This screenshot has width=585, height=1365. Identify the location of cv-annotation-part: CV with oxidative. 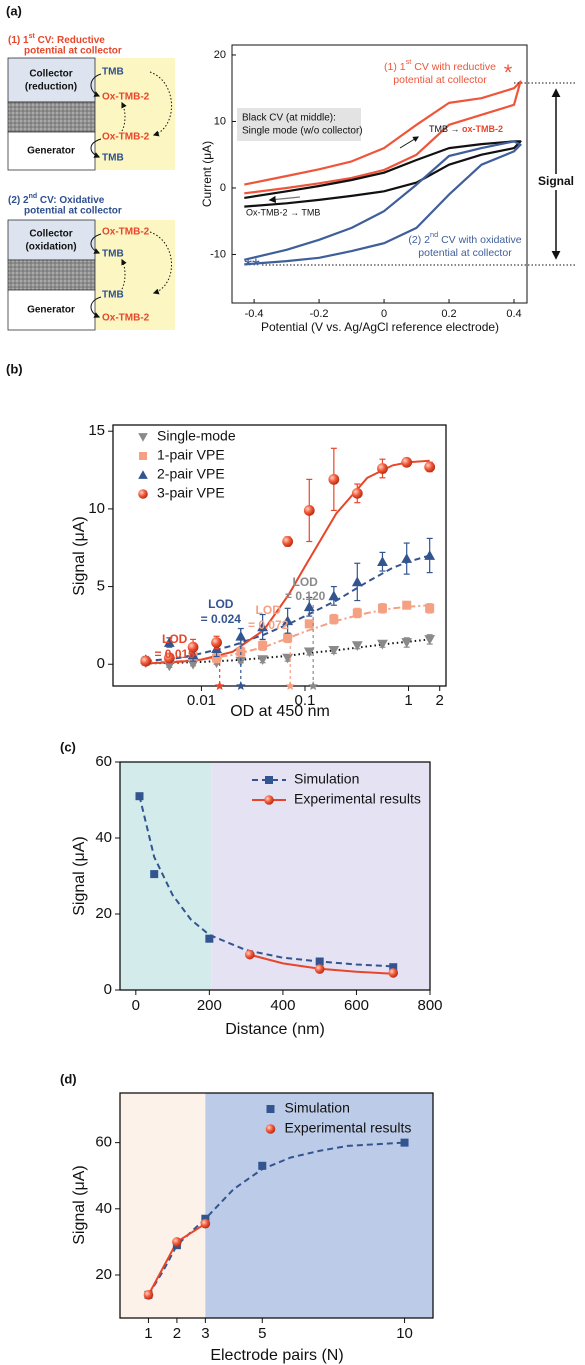
(480, 240).